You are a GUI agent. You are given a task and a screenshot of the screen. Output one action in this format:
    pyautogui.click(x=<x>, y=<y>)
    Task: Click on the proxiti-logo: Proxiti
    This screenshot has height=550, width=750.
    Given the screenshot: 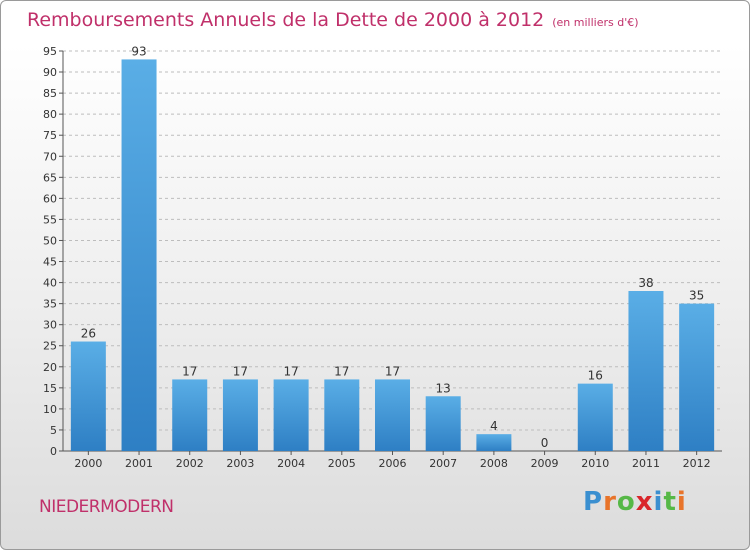 What is the action you would take?
    pyautogui.click(x=635, y=502)
    